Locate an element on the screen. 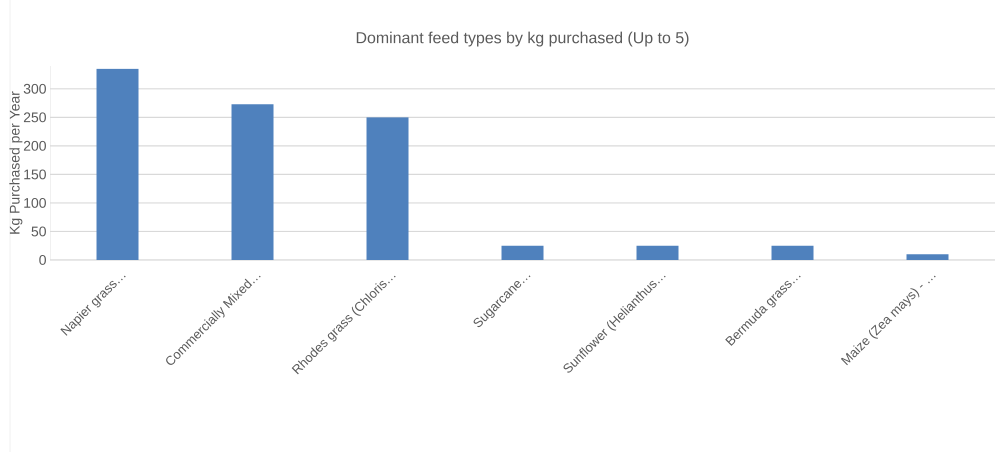 The height and width of the screenshot is (452, 997). y-tick-label: 200 is located at coordinates (35, 145).